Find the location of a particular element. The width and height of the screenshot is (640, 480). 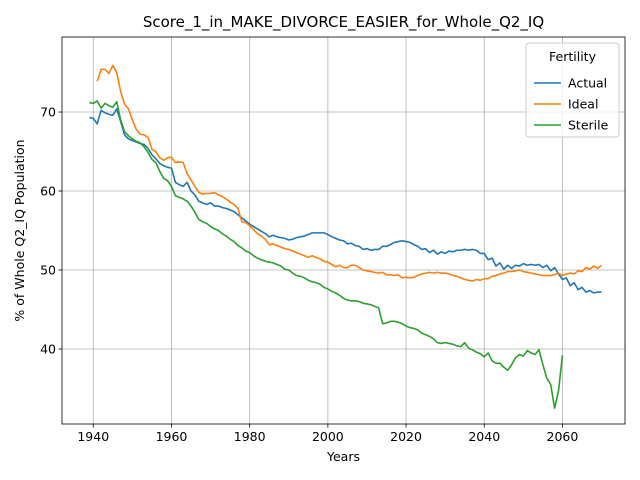

y-tick-label: 50 is located at coordinates (48, 269).